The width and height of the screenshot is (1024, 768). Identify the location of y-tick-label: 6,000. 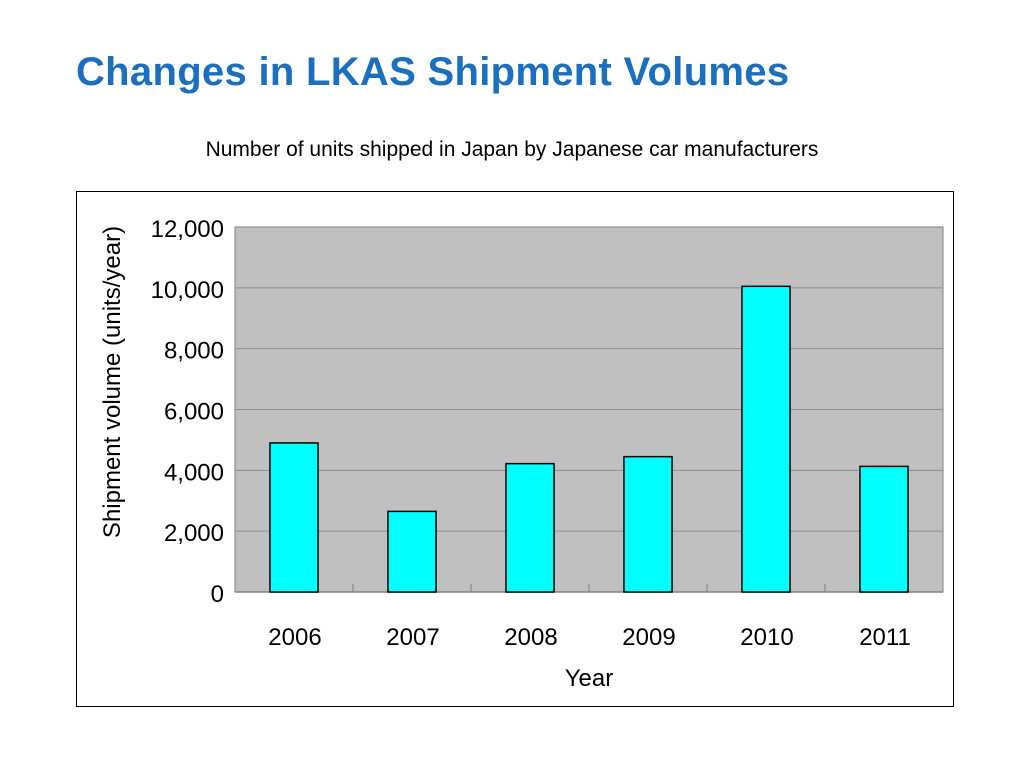
(194, 412).